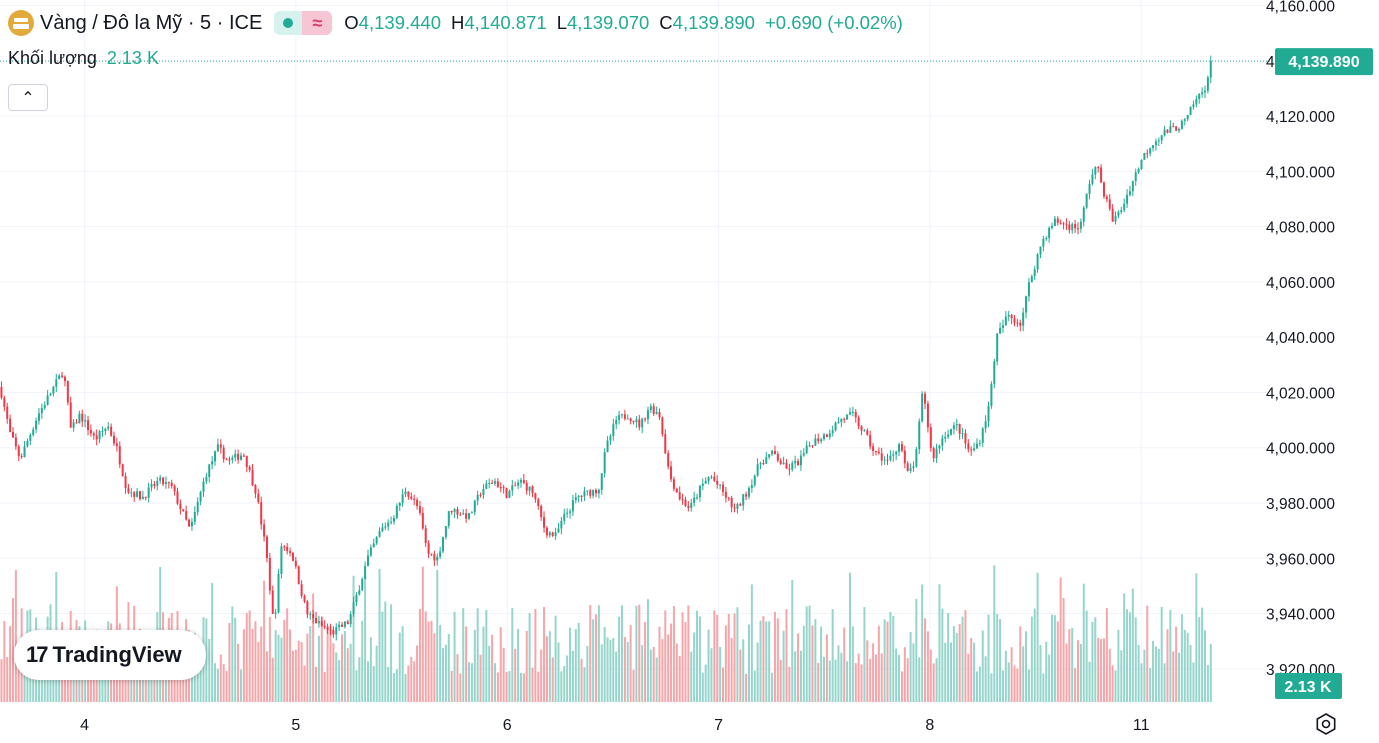 The height and width of the screenshot is (743, 1379). I want to click on time-axis: 4 5 6 7 8 11, so click(614, 725).